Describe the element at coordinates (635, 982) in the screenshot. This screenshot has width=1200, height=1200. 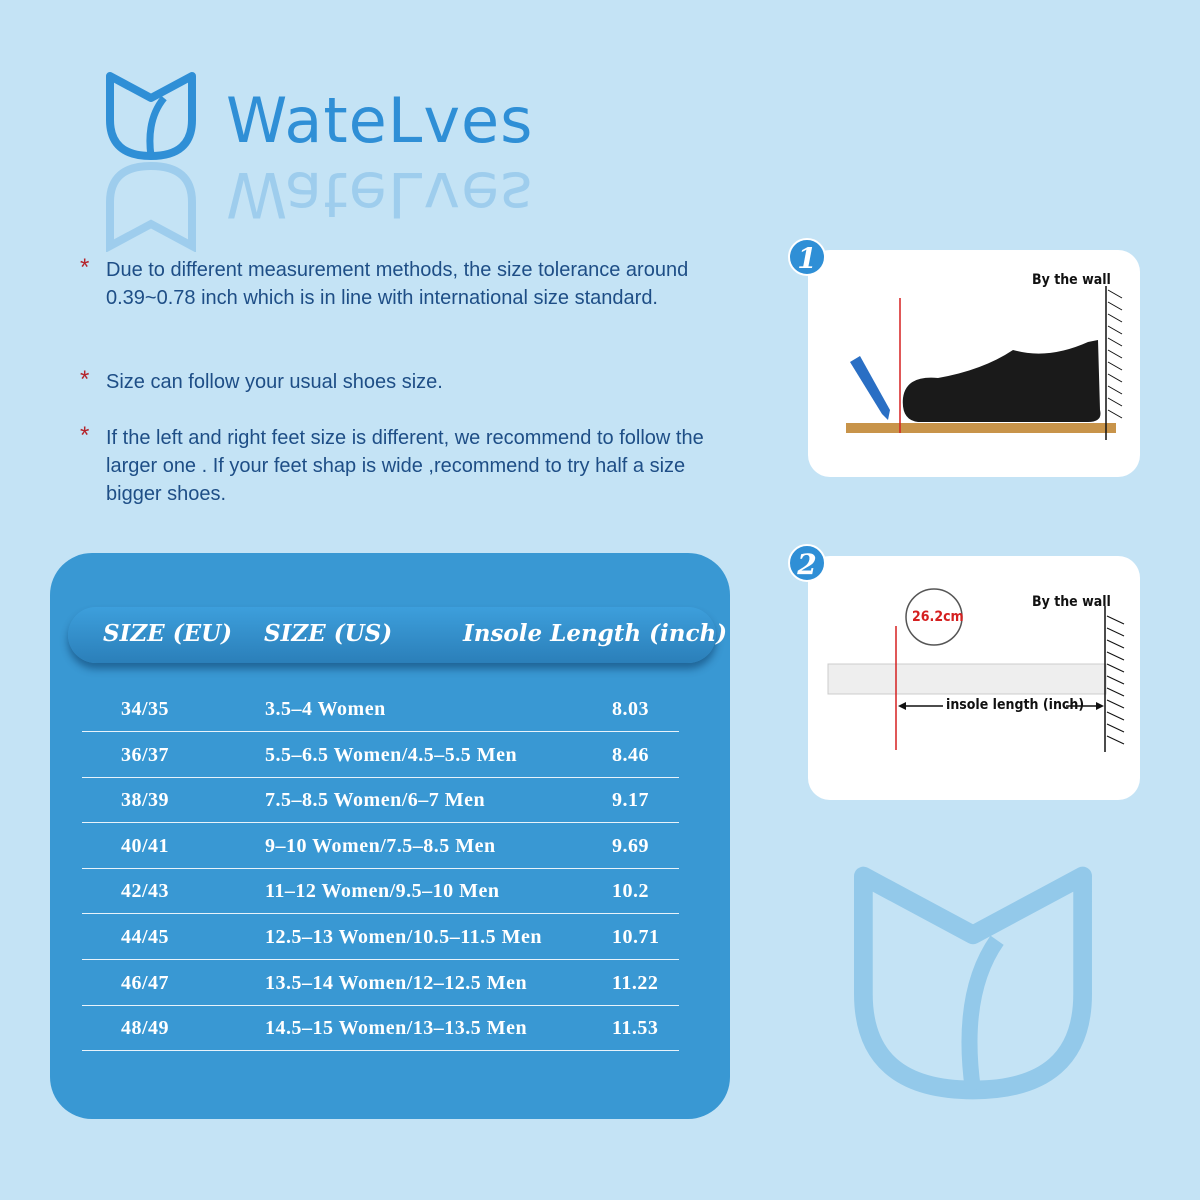
I see `cell-insole-length: 11.22` at that location.